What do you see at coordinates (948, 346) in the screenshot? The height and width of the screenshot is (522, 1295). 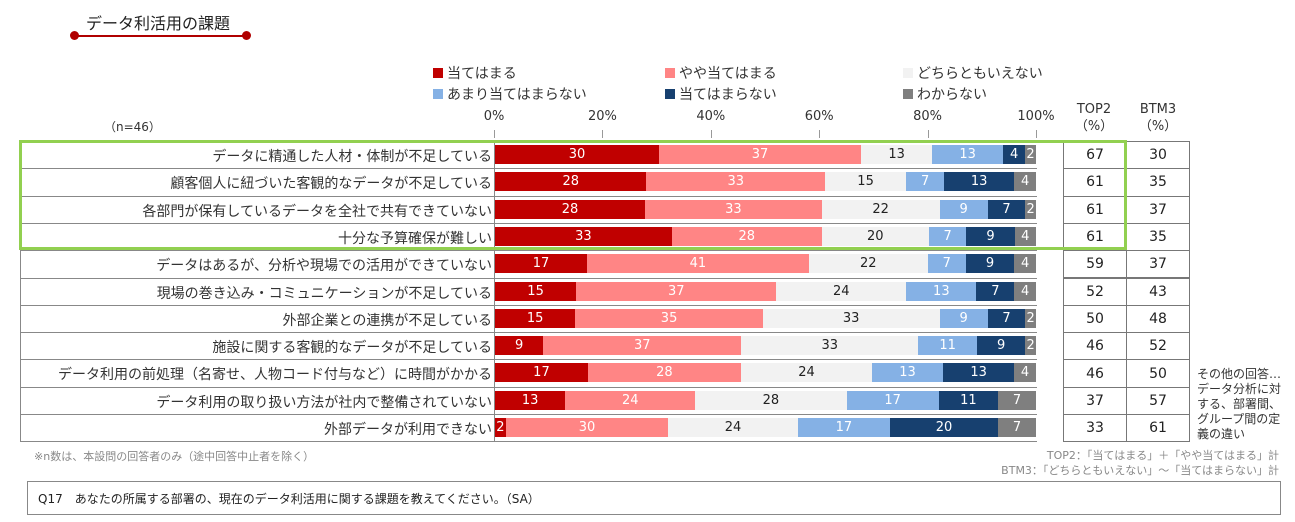 I see `bar-segment: 11` at bounding box center [948, 346].